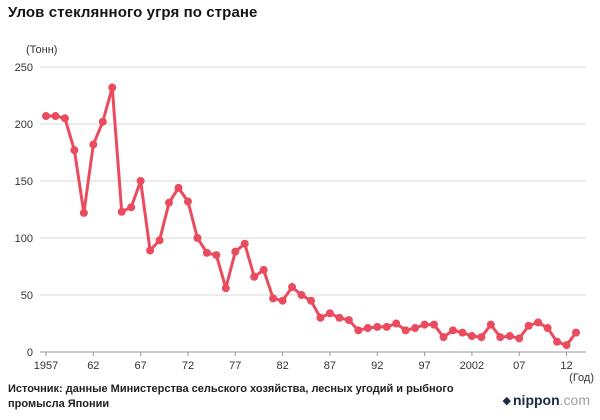 Image resolution: width=600 pixels, height=420 pixels. What do you see at coordinates (566, 366) in the screenshot?
I see `x-tick-label: 12` at bounding box center [566, 366].